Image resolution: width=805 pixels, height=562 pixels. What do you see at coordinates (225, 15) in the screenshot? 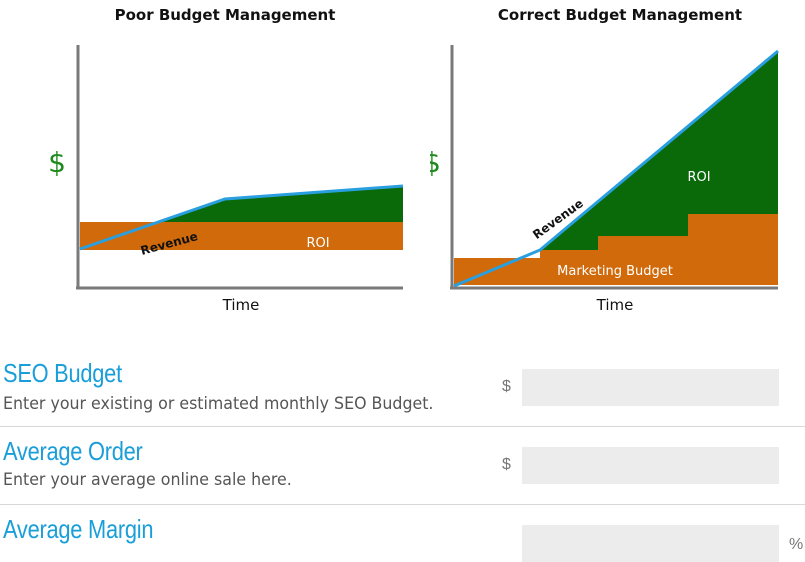
I see `chart-title: Poor Budget Management` at bounding box center [225, 15].